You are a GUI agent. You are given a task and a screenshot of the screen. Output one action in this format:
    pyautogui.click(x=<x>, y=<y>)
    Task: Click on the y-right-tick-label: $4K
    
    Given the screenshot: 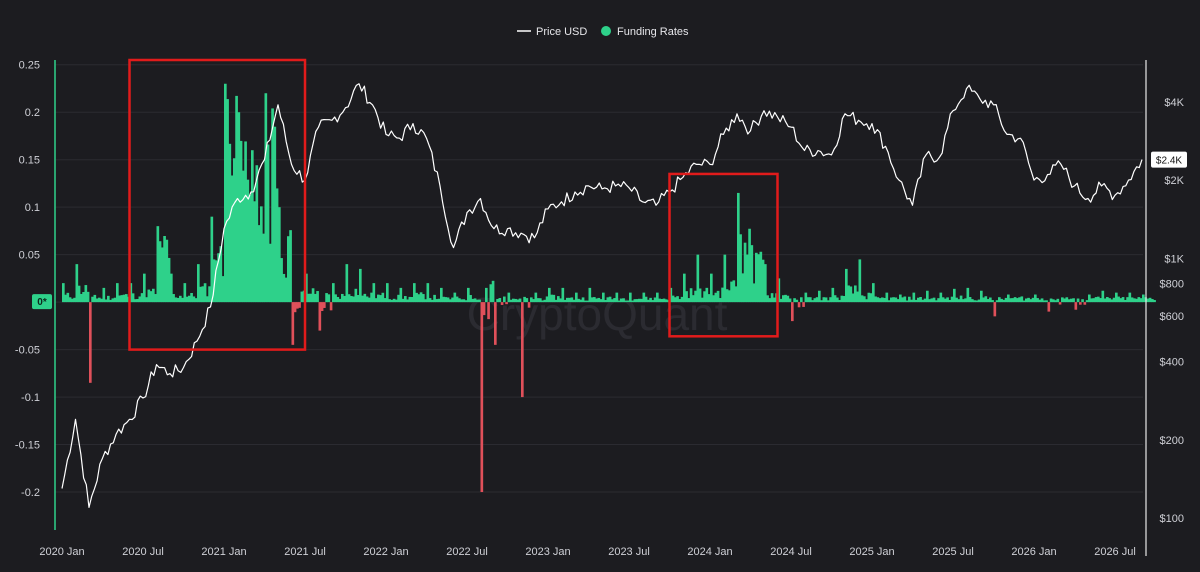 What is the action you would take?
    pyautogui.click(x=1174, y=103)
    